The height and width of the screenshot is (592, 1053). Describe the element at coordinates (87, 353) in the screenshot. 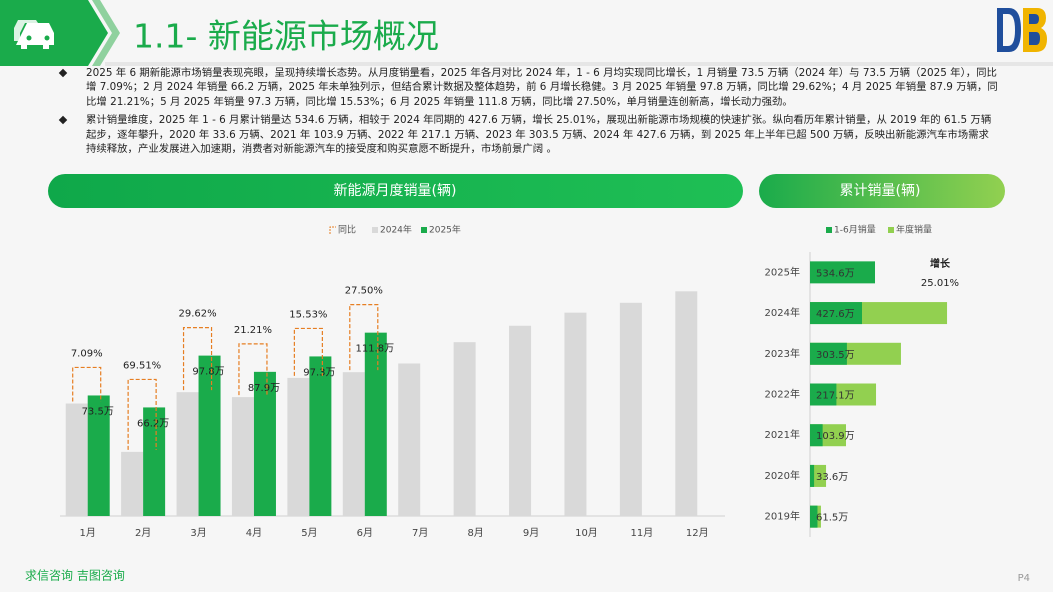

I see `data-label: 7.09%` at that location.